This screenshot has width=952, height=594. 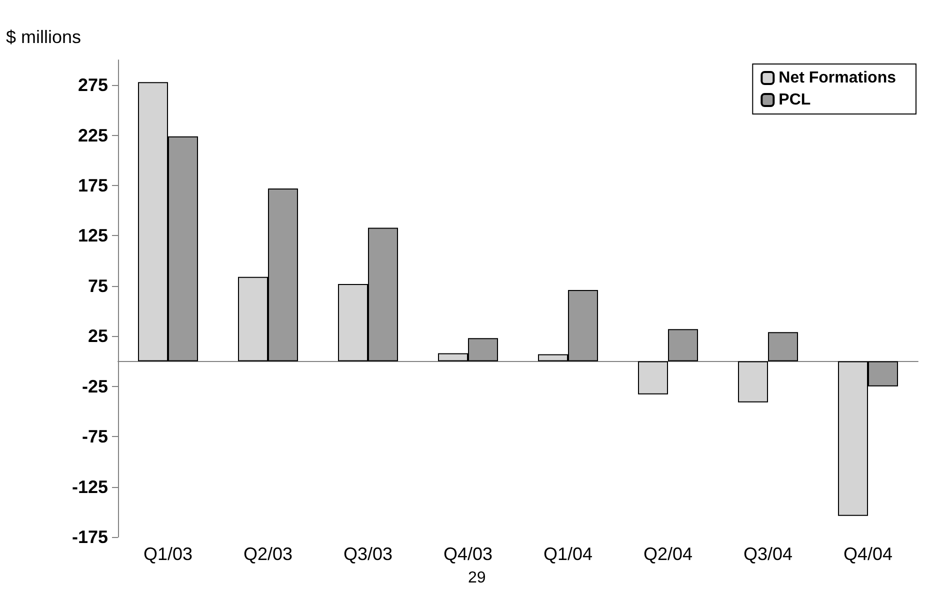 What do you see at coordinates (568, 554) in the screenshot?
I see `x-tick-label: Q1/04` at bounding box center [568, 554].